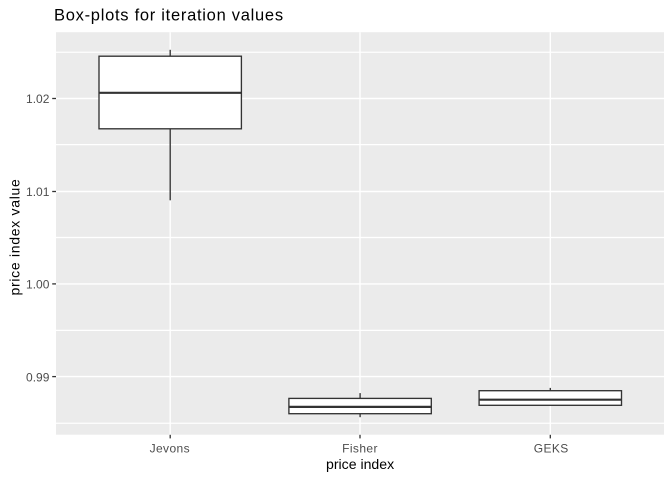 The width and height of the screenshot is (672, 480). Describe the element at coordinates (15, 237) in the screenshot. I see `svg-text: price index value` at that location.